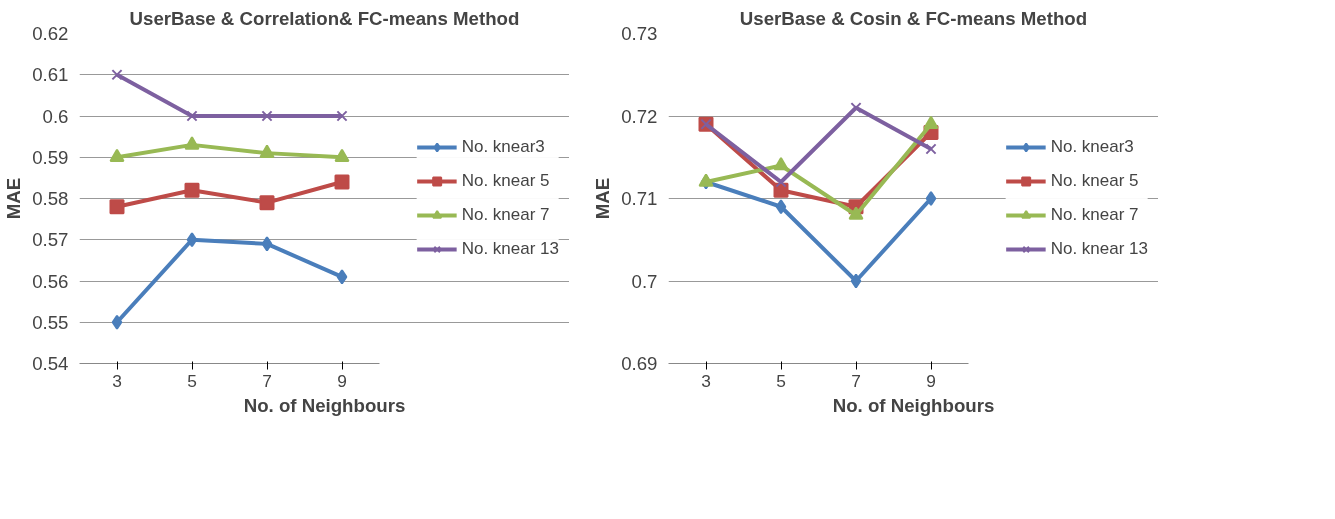  Describe the element at coordinates (913, 18) in the screenshot. I see `chart-title: UserBase & Cosin & FC-means Method` at that location.